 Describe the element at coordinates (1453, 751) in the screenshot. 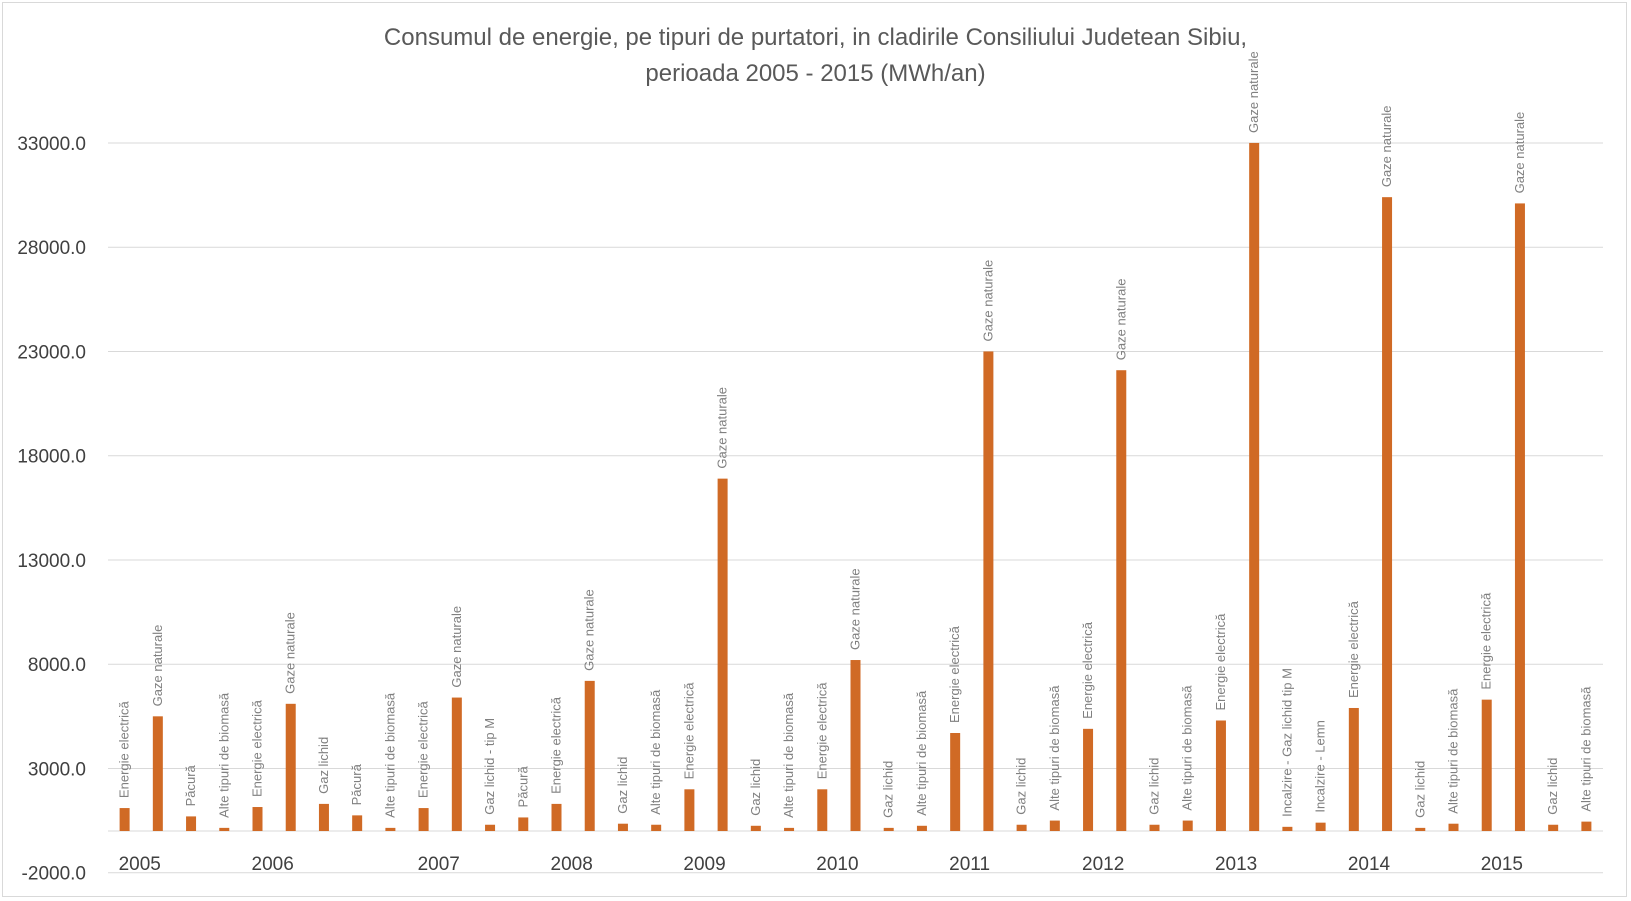

I see `bar-label-40: Alte tipuri de biomasă` at that location.